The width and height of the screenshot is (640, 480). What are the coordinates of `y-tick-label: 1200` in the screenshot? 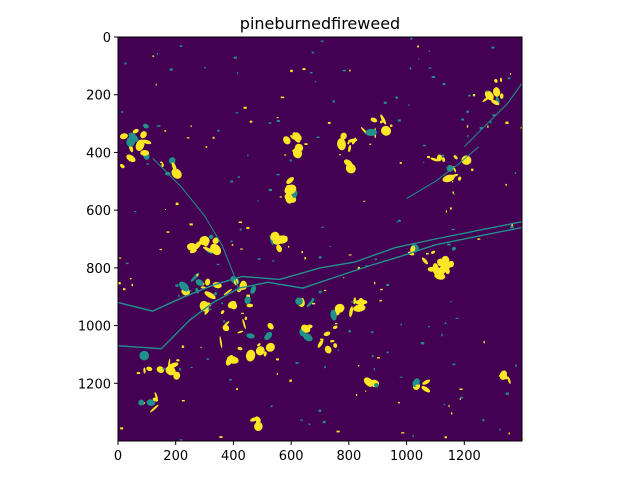 It's located at (94, 384).